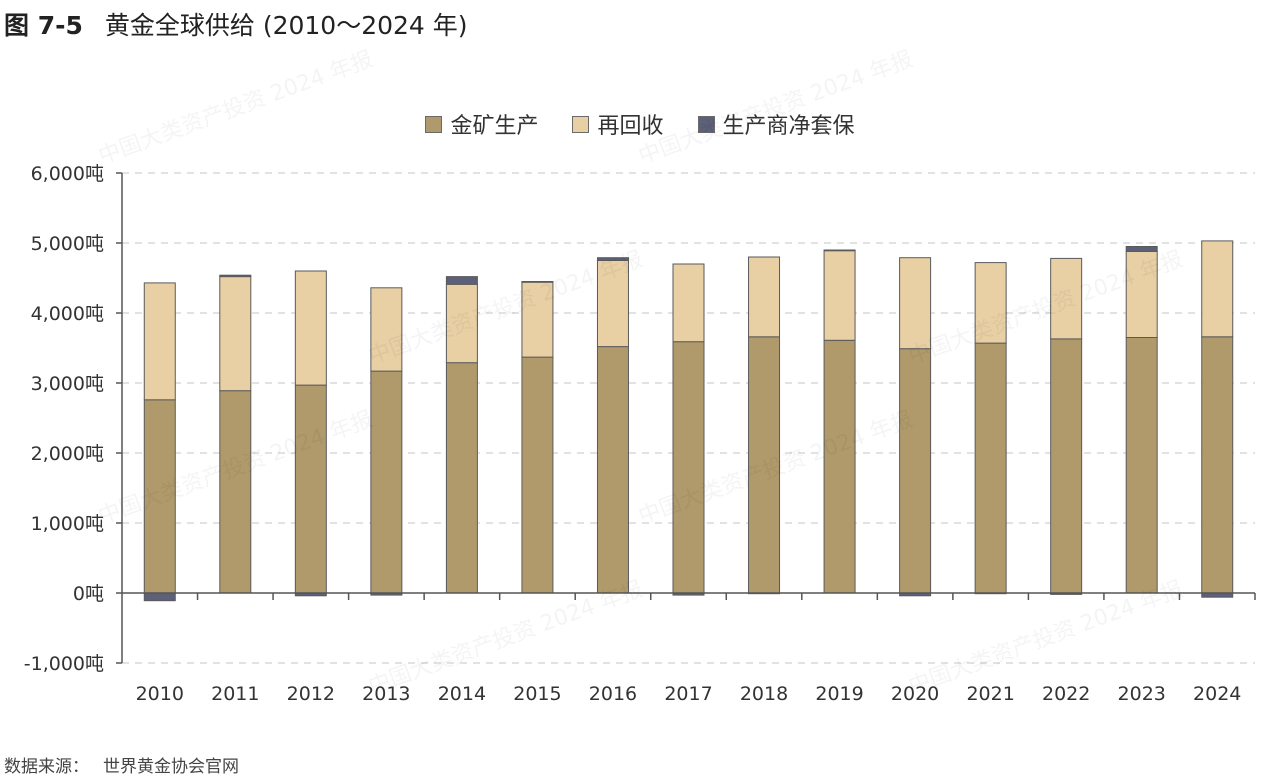 This screenshot has width=1280, height=780. I want to click on source-label: 数据来源：, so click(46, 767).